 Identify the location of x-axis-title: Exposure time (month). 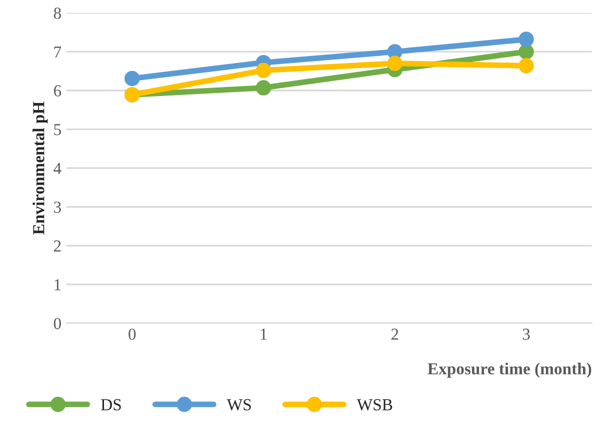
(510, 370).